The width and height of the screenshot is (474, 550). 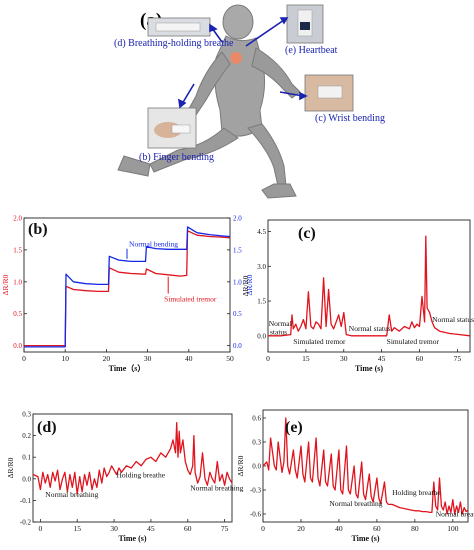 What do you see at coordinates (230, 358) in the screenshot?
I see `x-tick-label: 50` at bounding box center [230, 358].